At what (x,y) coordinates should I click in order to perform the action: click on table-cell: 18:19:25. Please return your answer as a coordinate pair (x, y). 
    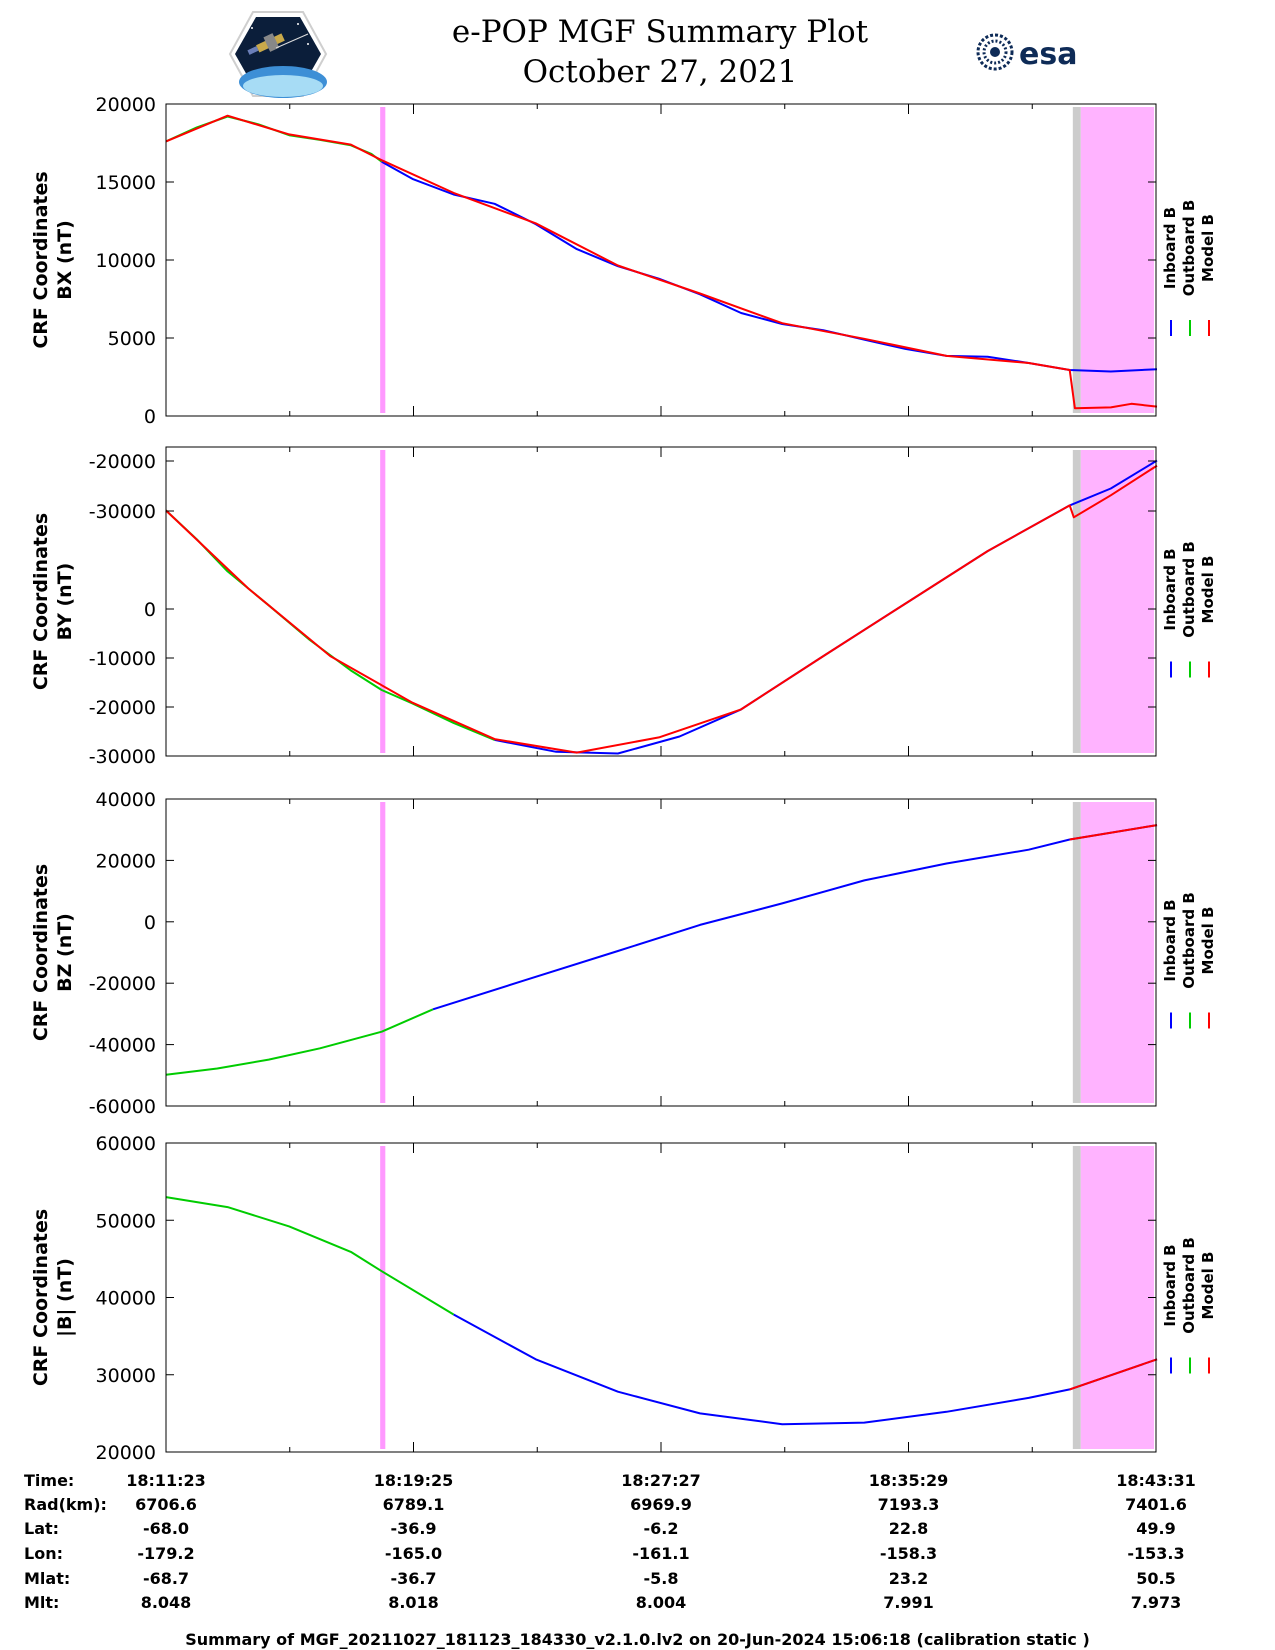
    Looking at the image, I should click on (414, 1480).